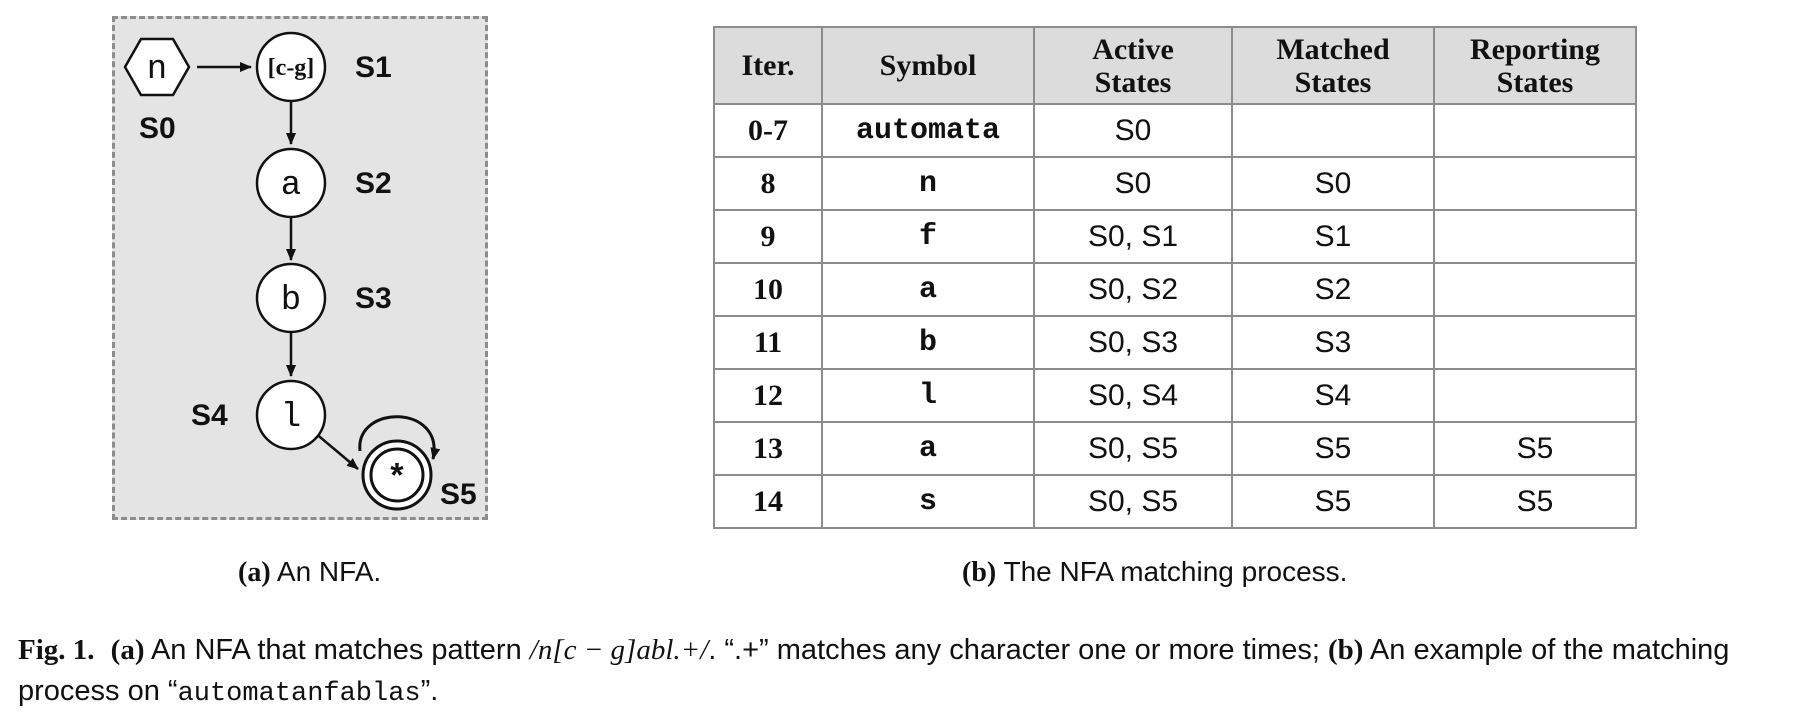 The image size is (1796, 728). I want to click on state-s1-circle, so click(291, 67).